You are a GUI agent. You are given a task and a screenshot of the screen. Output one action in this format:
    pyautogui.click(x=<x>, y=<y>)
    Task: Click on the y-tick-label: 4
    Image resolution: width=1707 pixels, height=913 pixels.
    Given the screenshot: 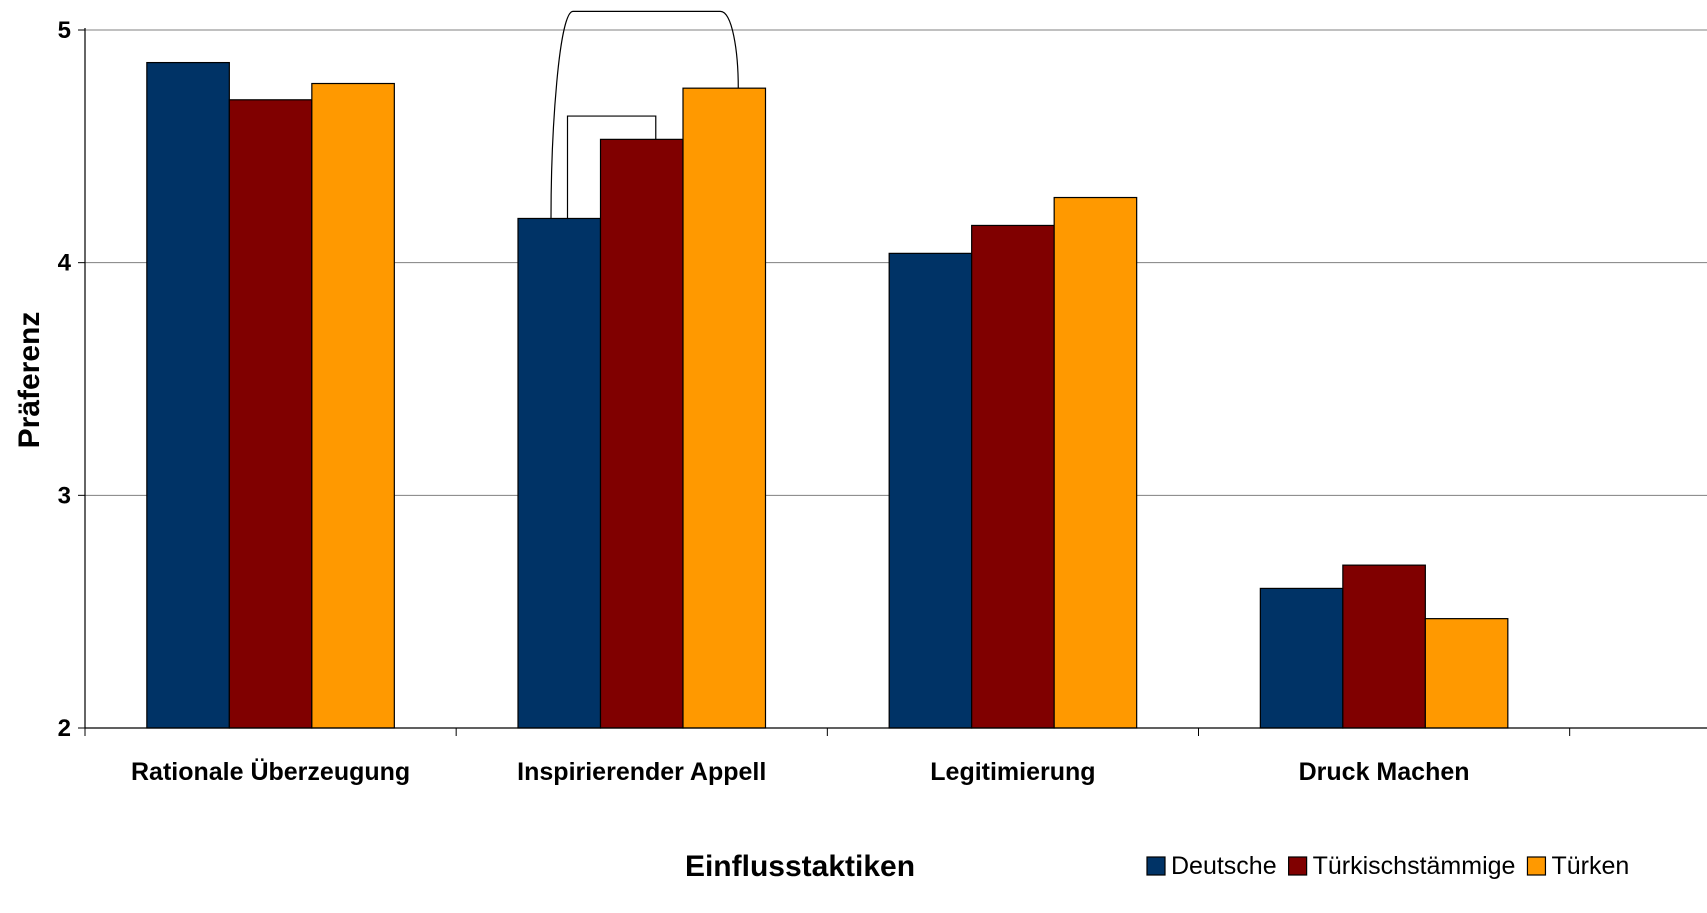 What is the action you would take?
    pyautogui.click(x=65, y=263)
    